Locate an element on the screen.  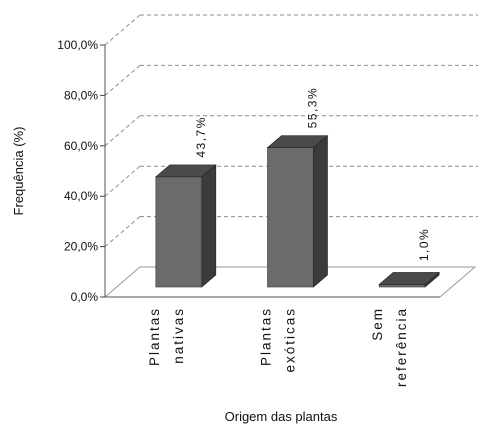
y-tick-label: 40,0% is located at coordinates (81, 196).